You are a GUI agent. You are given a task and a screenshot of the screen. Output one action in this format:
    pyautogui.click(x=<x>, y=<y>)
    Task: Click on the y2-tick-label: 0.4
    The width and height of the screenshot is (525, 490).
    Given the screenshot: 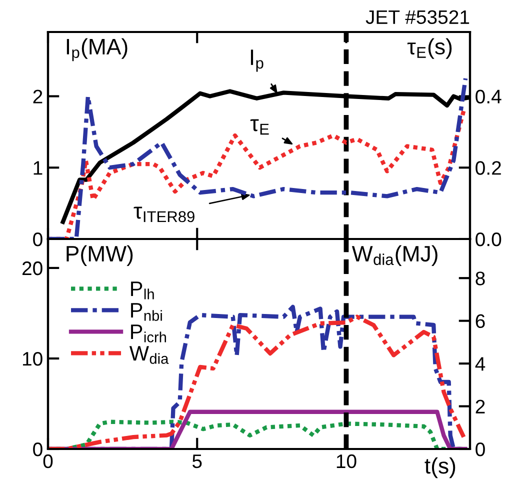 What is the action you would take?
    pyautogui.click(x=489, y=97)
    